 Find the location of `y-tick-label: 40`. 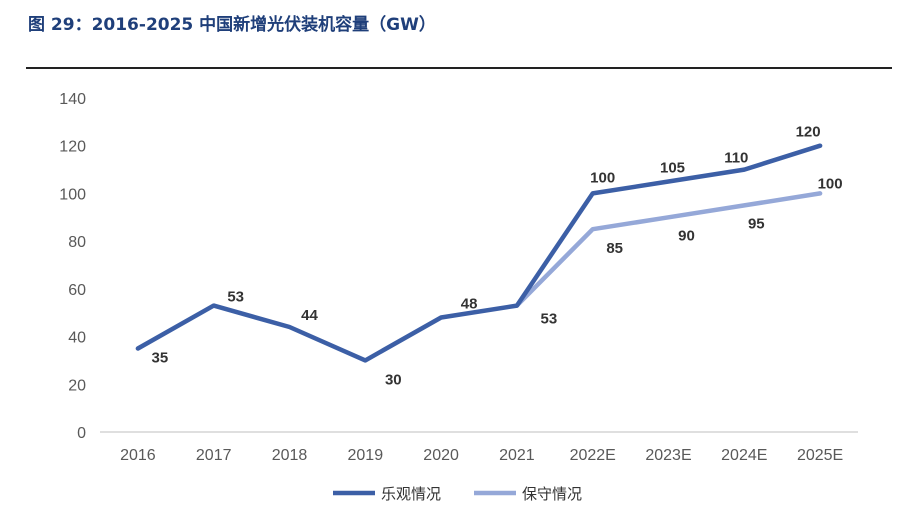

y-tick-label: 40 is located at coordinates (77, 338).